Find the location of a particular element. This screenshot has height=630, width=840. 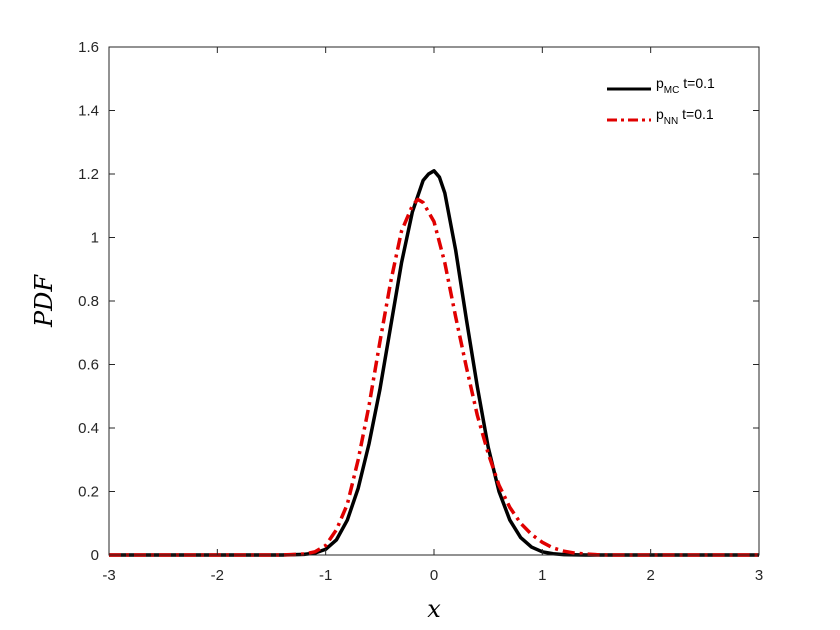

legend-nn-main: p is located at coordinates (660, 114).